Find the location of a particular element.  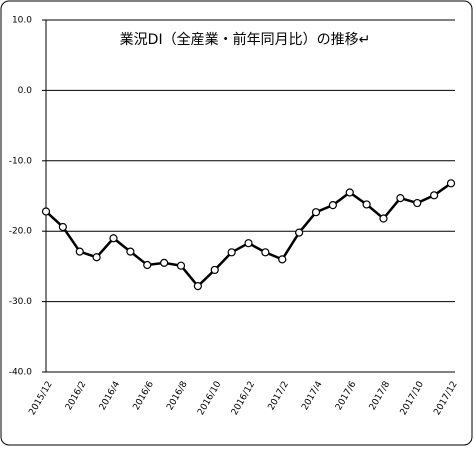

chart-title: 業況DI（全産業・前年同月比）の推移↵ is located at coordinates (245, 39).